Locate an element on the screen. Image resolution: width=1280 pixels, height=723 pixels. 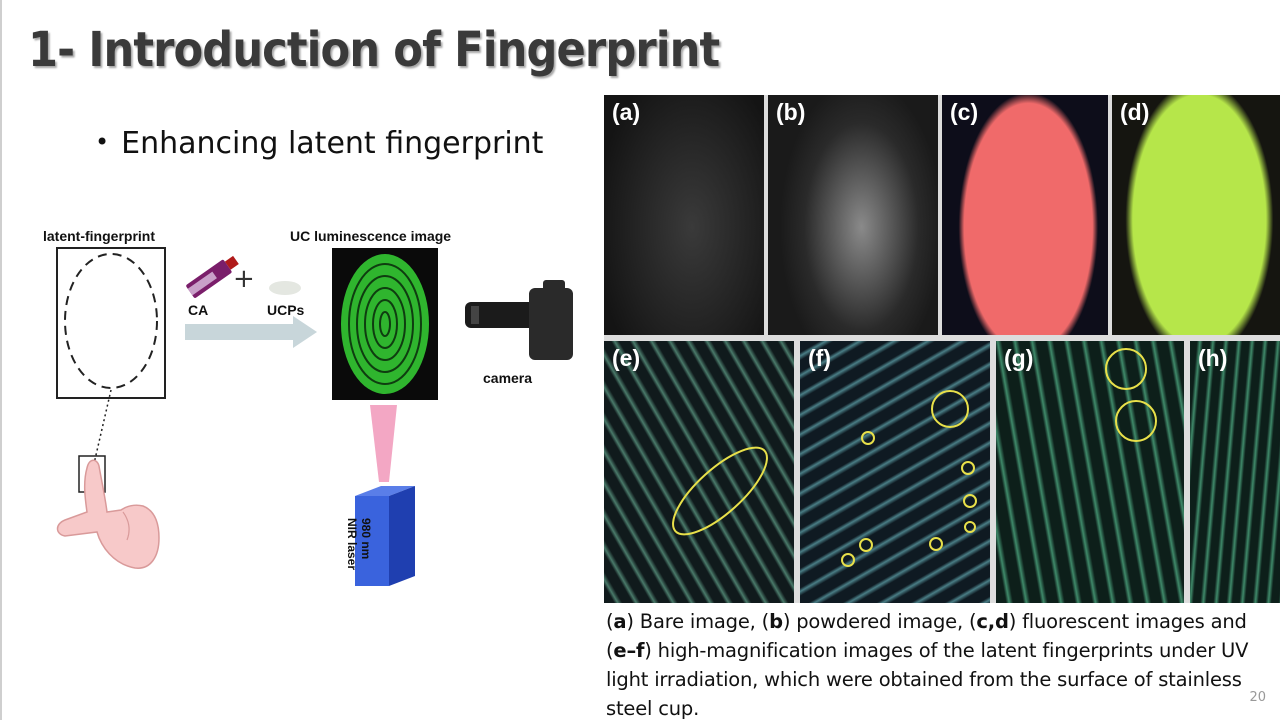
latent-fingerprint-label: latent-fingerprint is located at coordinates (99, 236).